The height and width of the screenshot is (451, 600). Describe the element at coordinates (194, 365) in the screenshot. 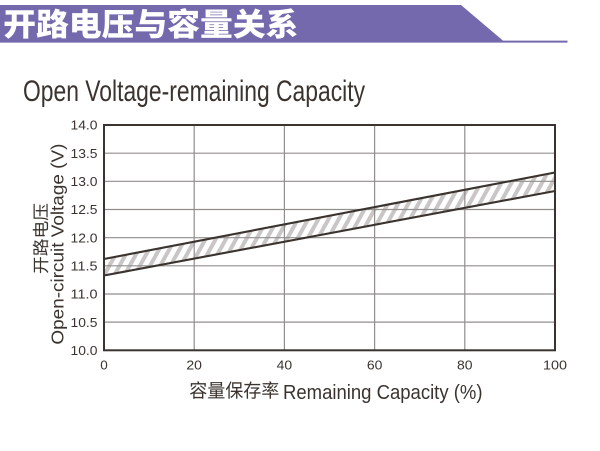

I see `svg-text: 20` at that location.